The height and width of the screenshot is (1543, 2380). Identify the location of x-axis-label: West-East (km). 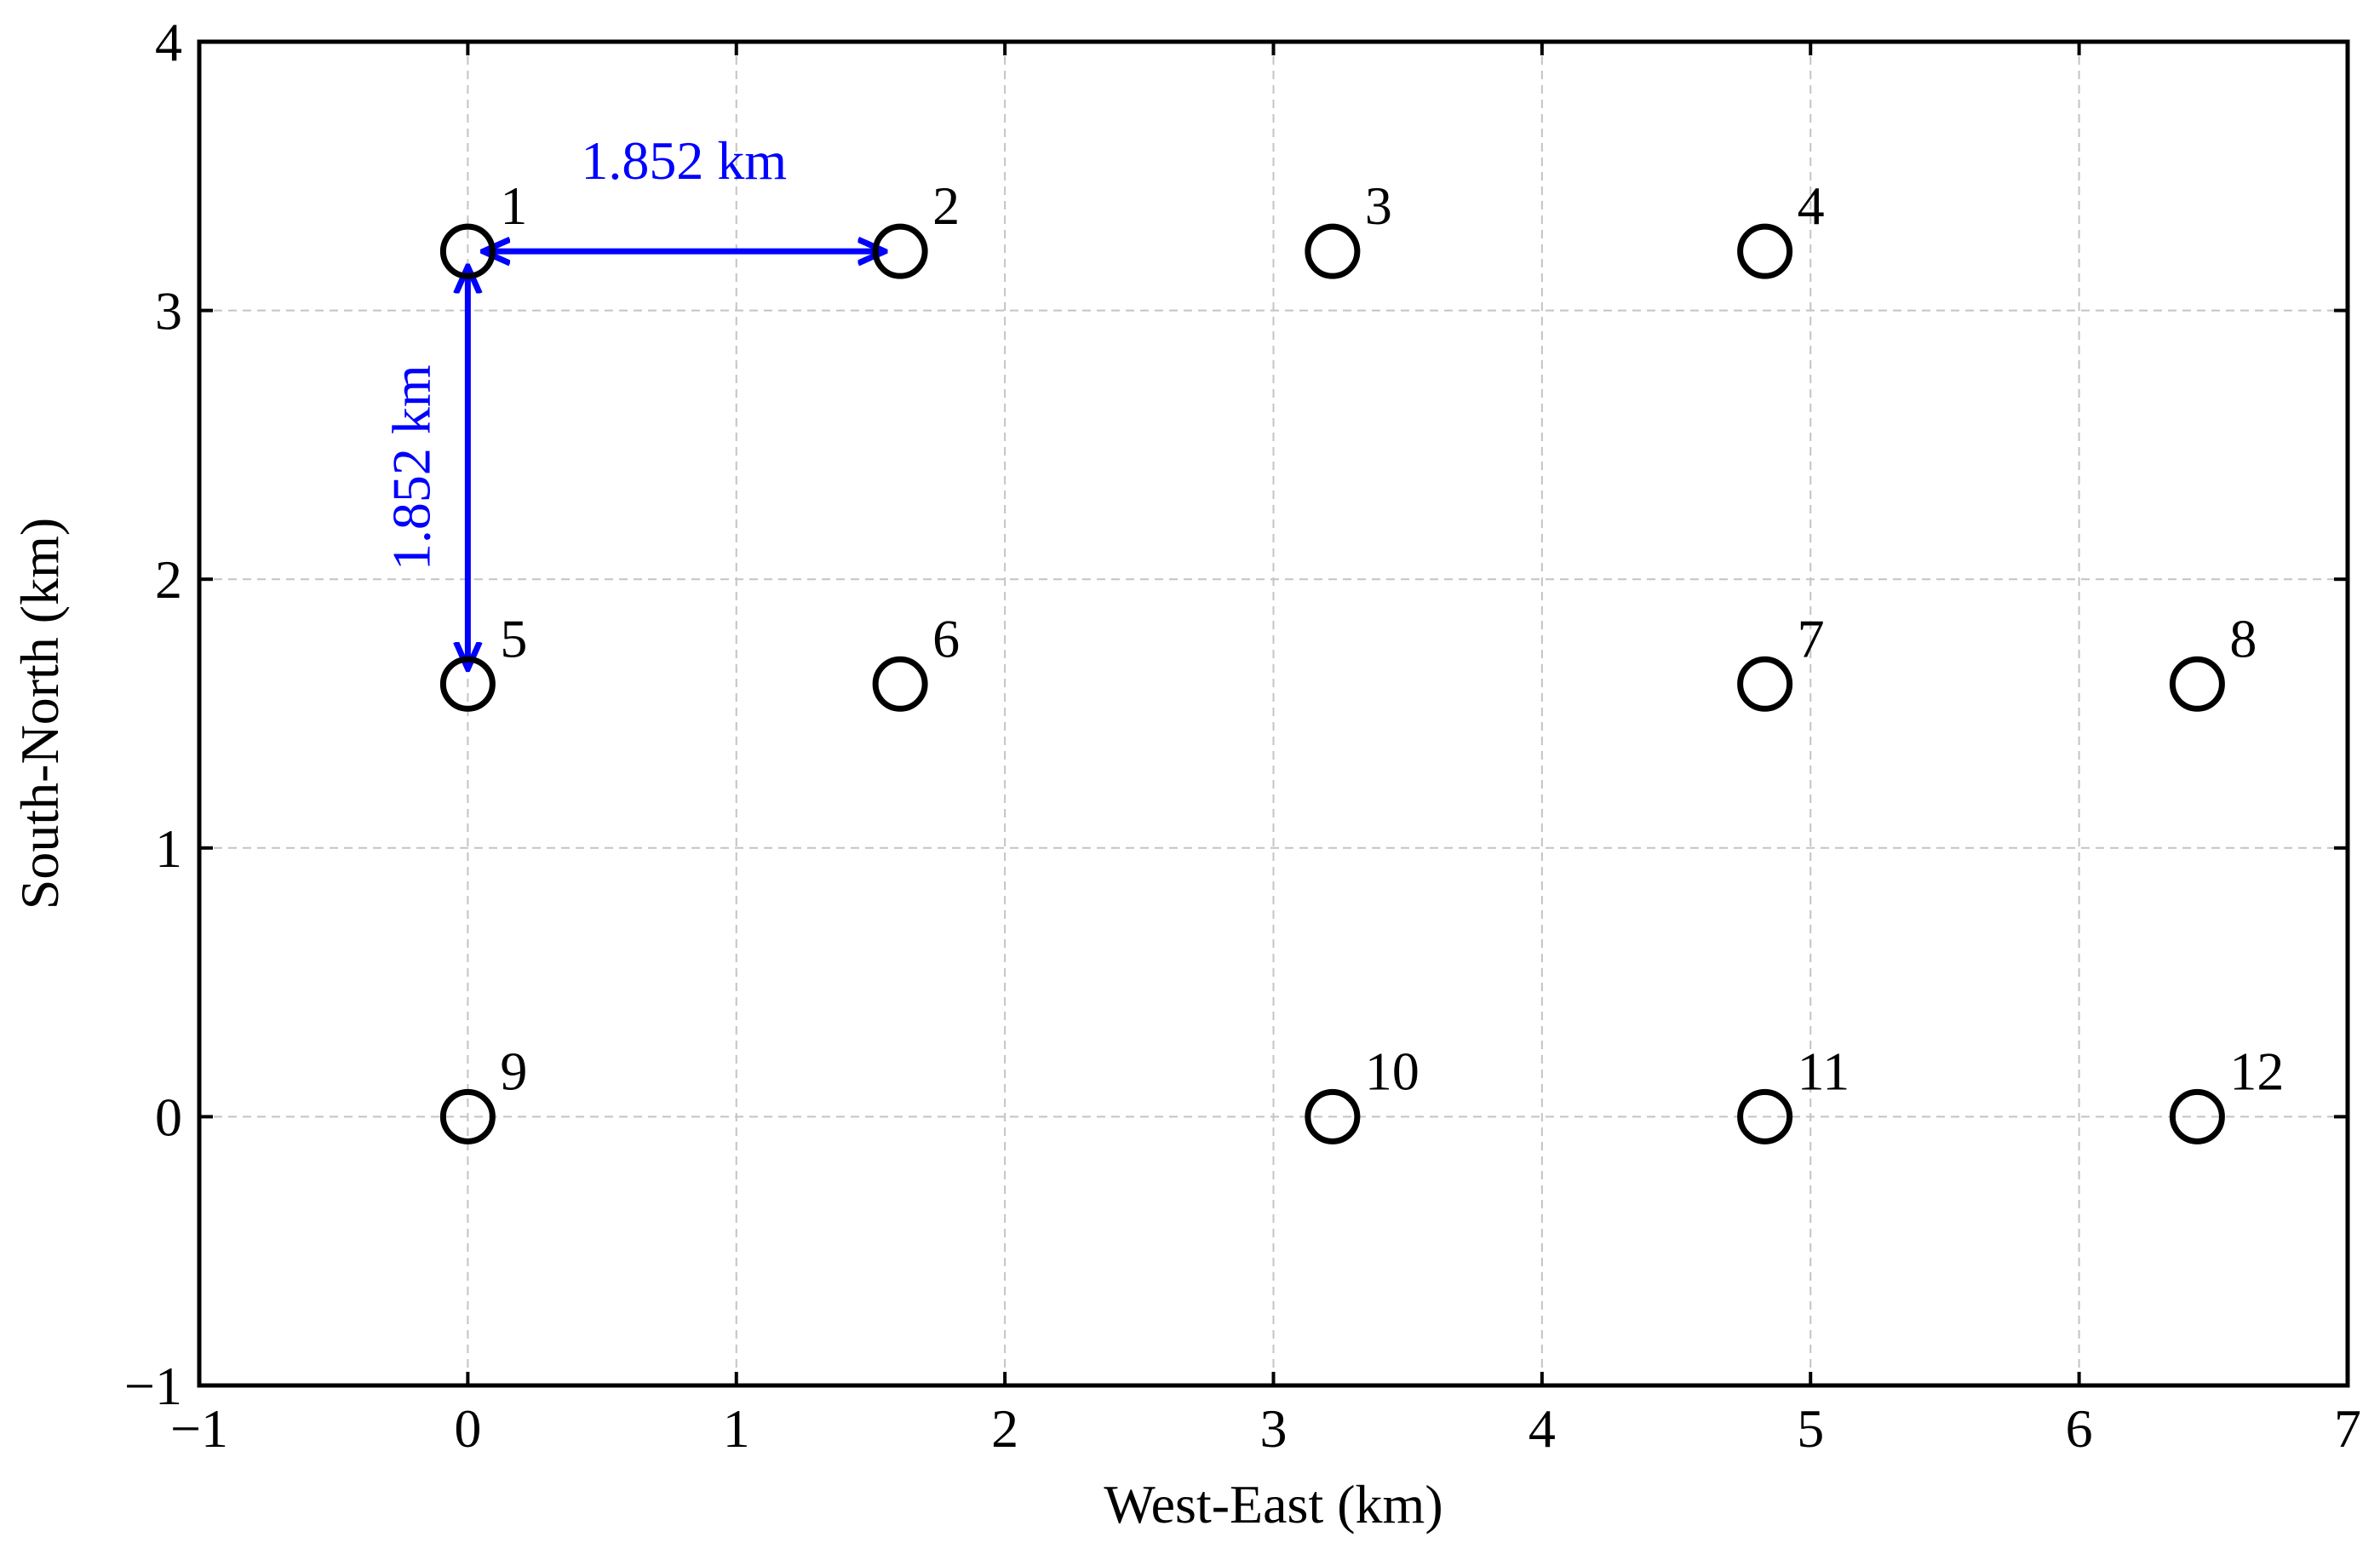
(1273, 1504).